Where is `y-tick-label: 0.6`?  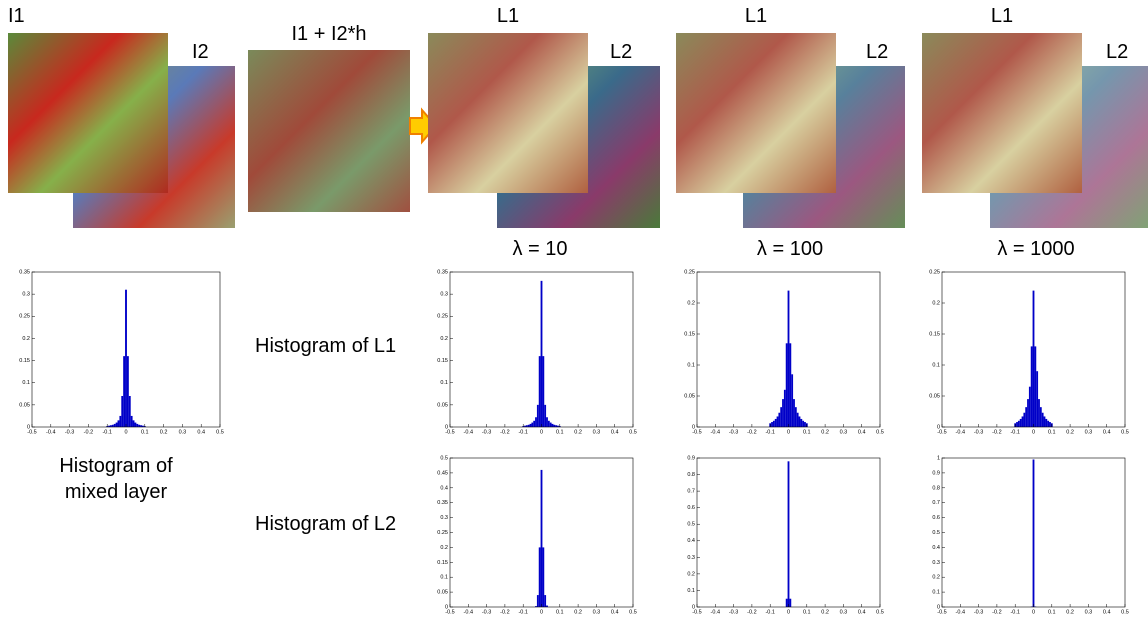
y-tick-label: 0.6 is located at coordinates (936, 518).